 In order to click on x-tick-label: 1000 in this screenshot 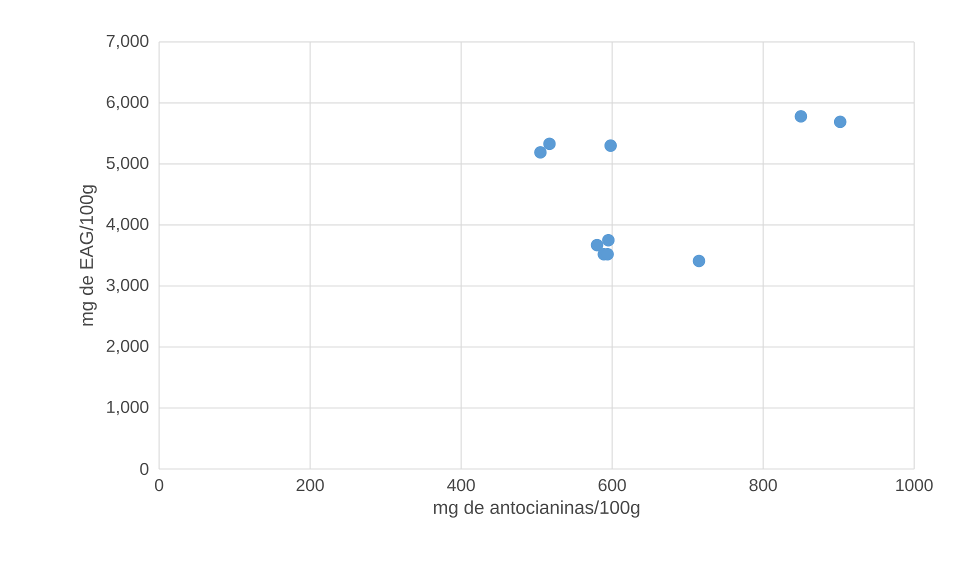, I will do `click(914, 485)`.